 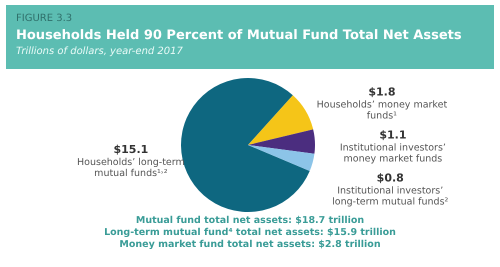 What do you see at coordinates (100, 51) in the screenshot?
I see `chart-subtitle: Trillions of dollars, year-end 2017` at bounding box center [100, 51].